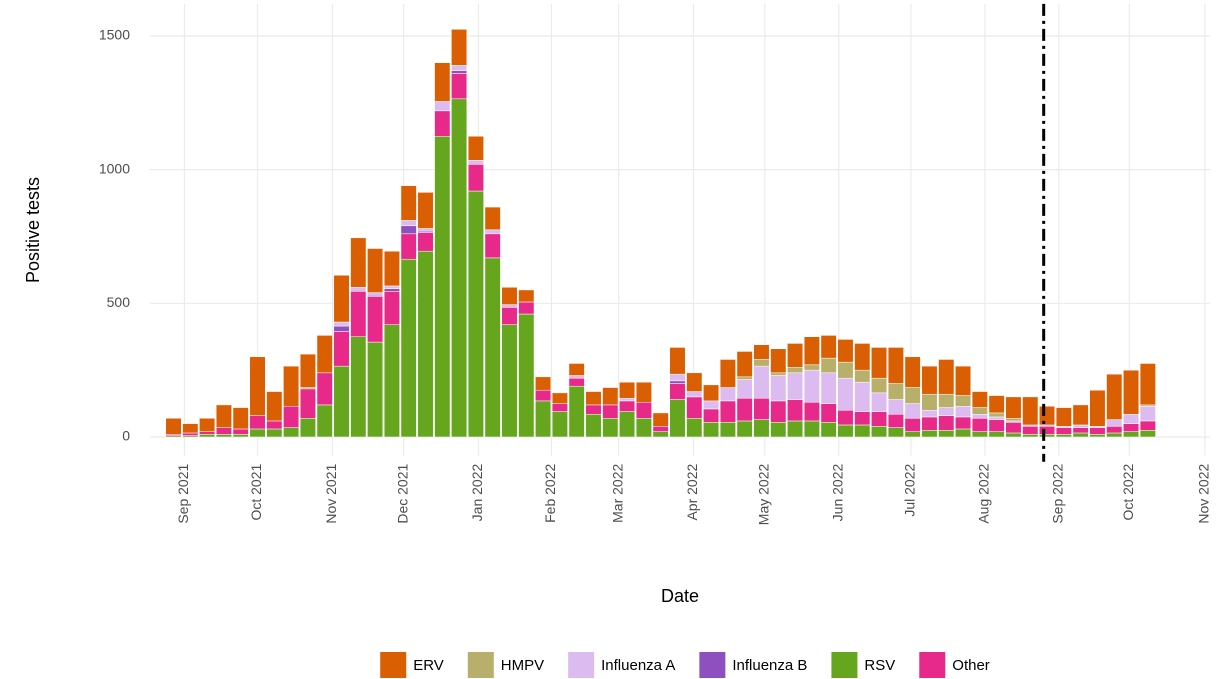  What do you see at coordinates (402, 493) in the screenshot?
I see `x-tick-label: Dec 2021` at bounding box center [402, 493].